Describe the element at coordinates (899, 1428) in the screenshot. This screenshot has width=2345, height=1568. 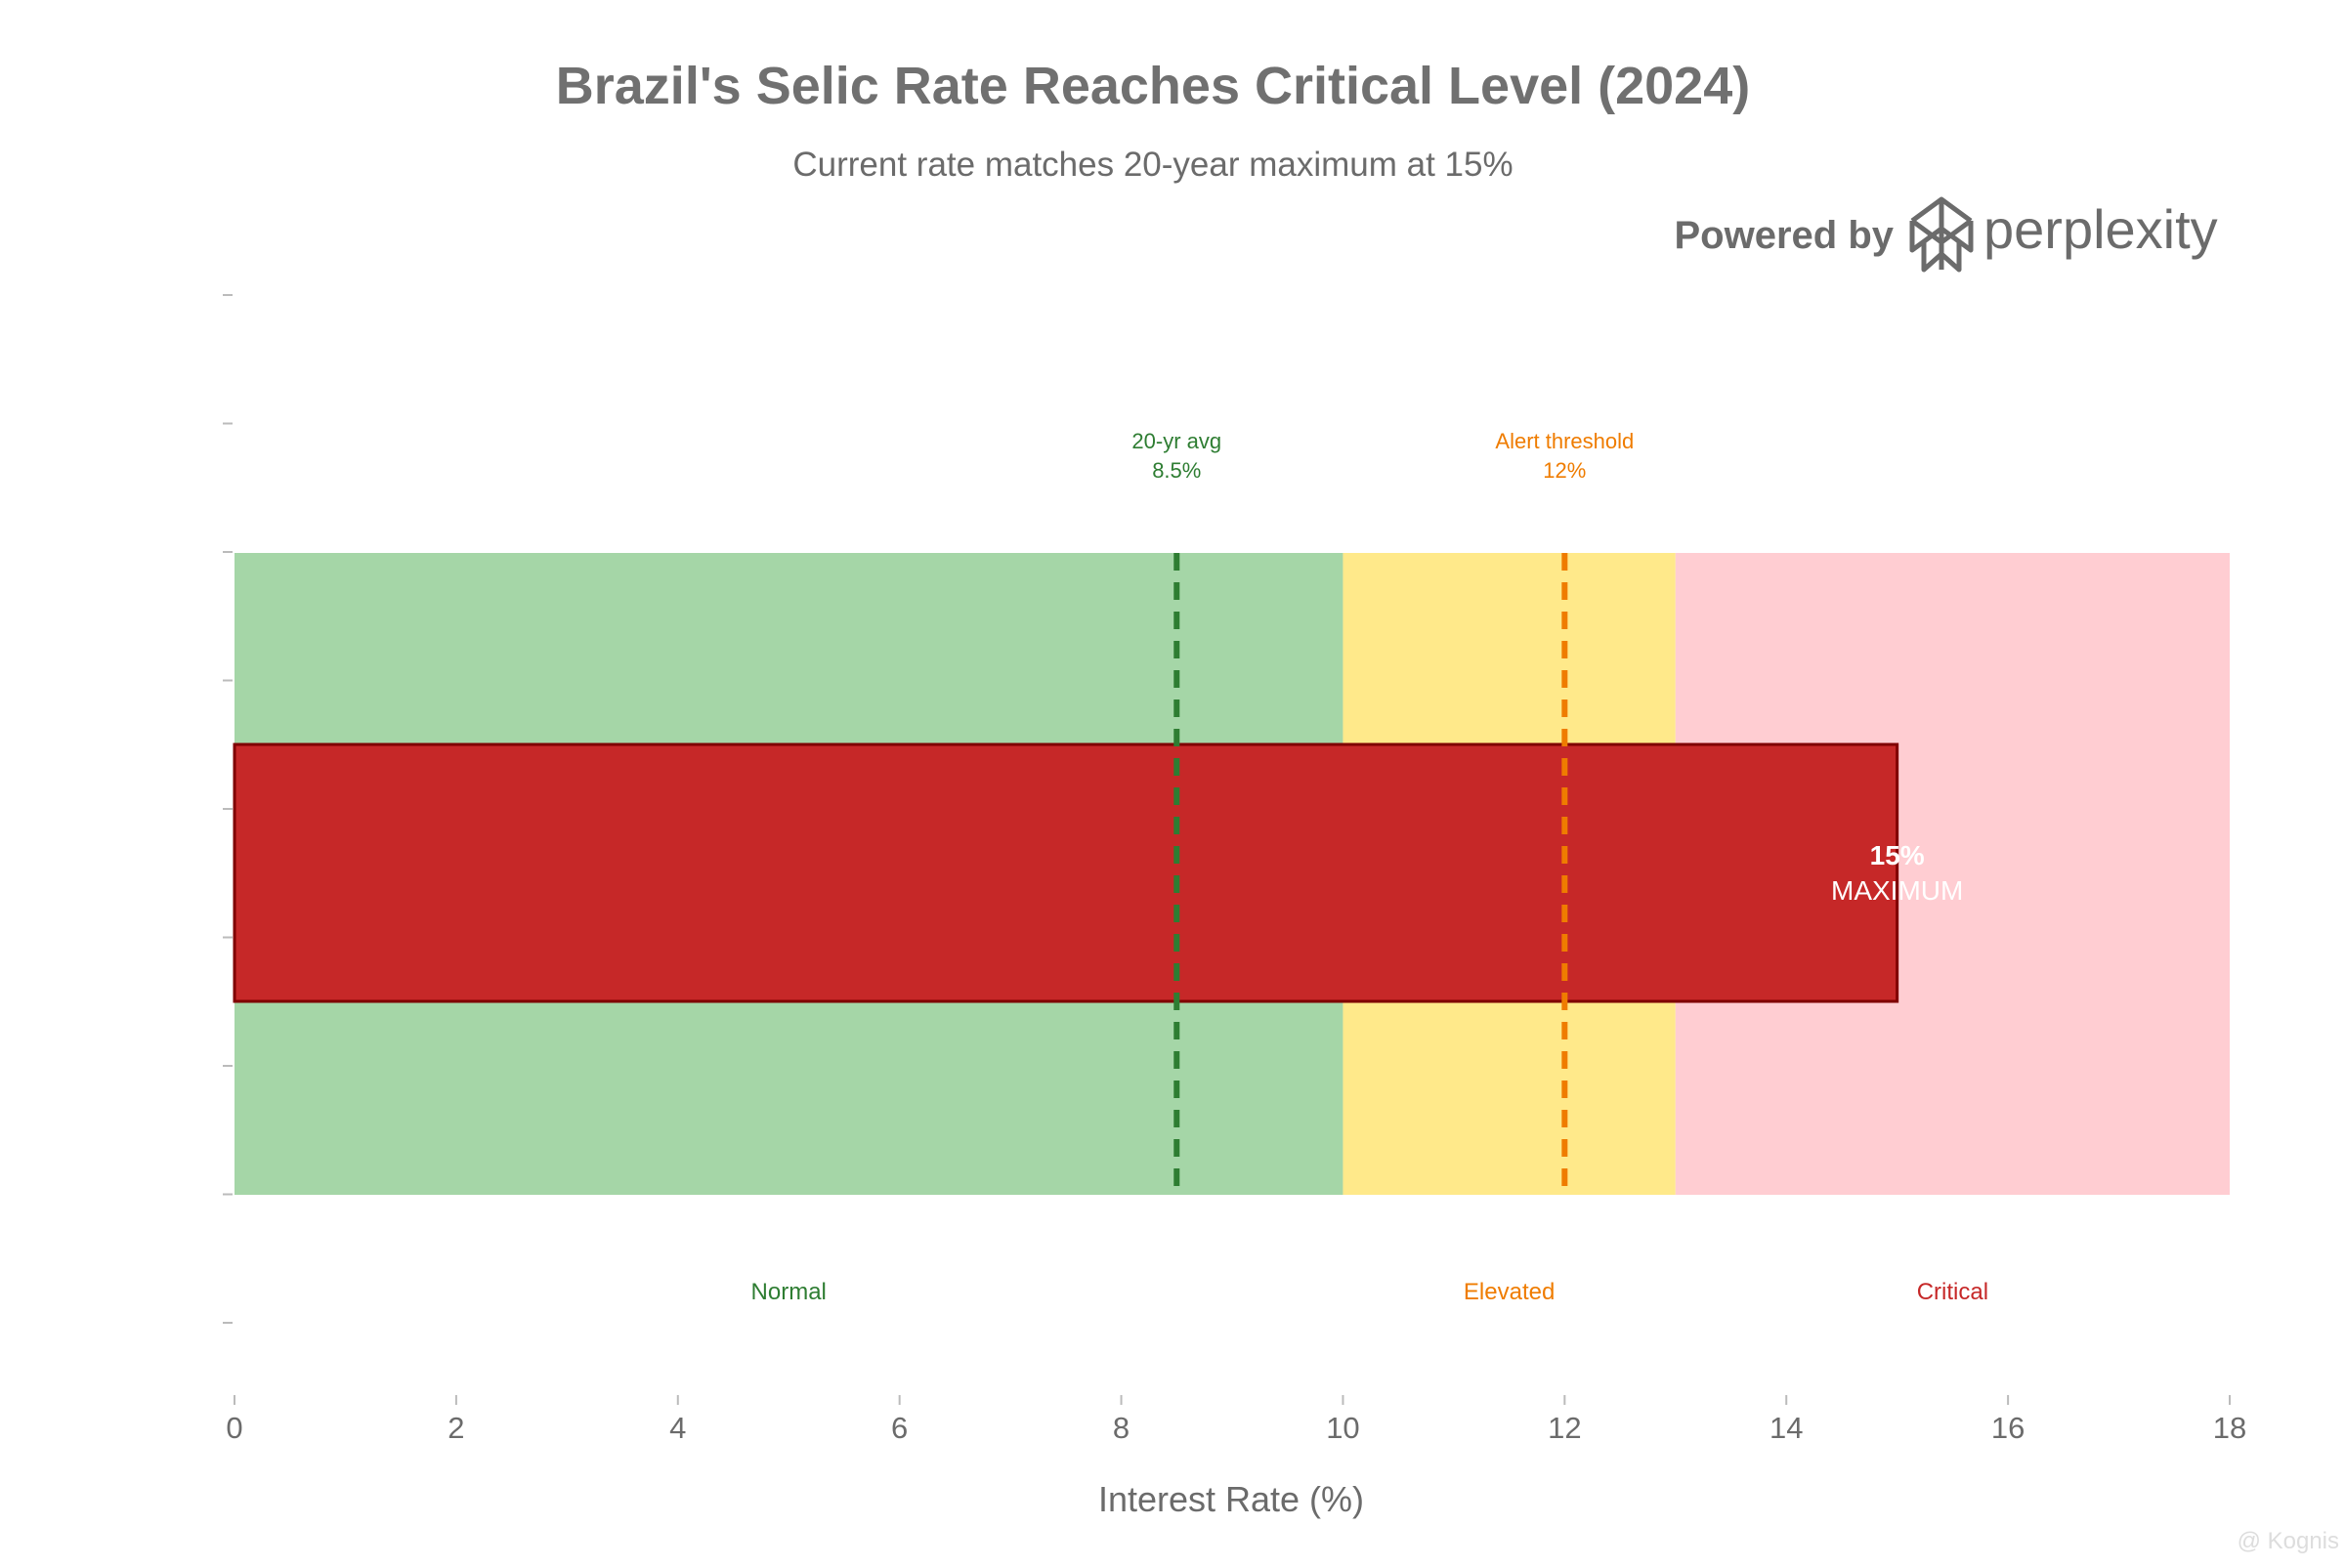
I see `x-tick-label: 6` at that location.